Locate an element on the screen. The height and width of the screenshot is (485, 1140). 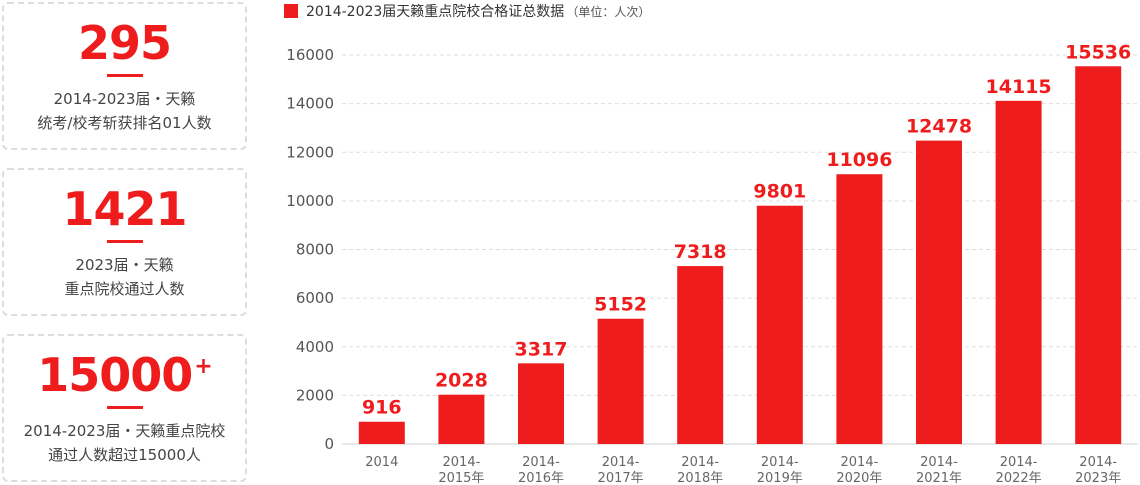
stat-desc-line: 2023届・天籁 is located at coordinates (124, 265).